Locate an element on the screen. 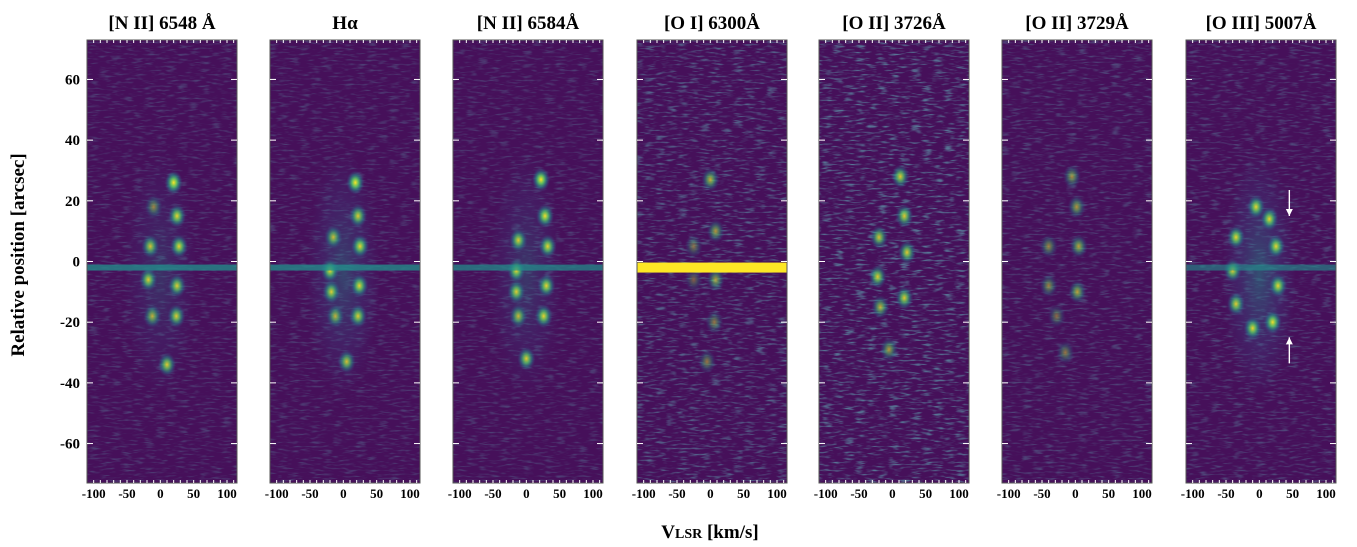 The image size is (1357, 547). panel-title: [O III] 5007Å is located at coordinates (1261, 23).